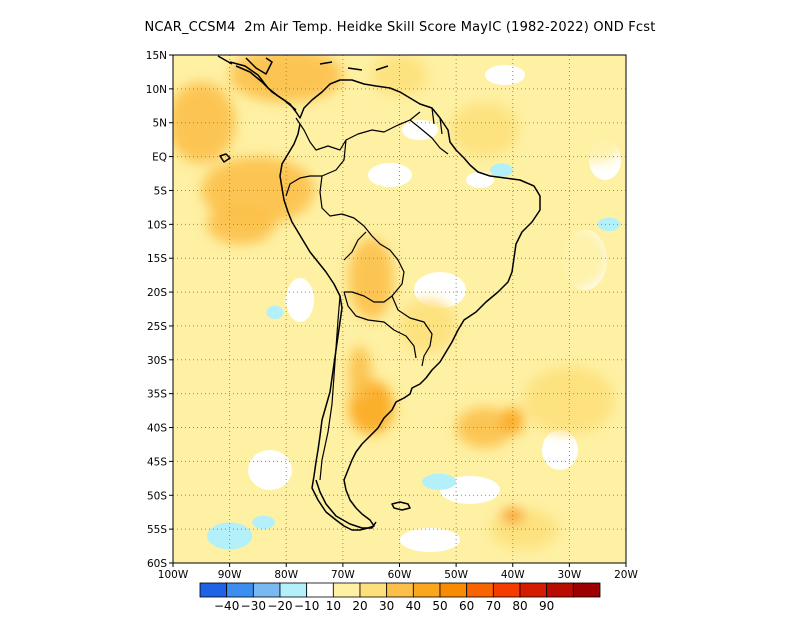 This screenshot has height=618, width=800. What do you see at coordinates (157, 395) in the screenshot?
I see `lat-tick-label: 35S` at bounding box center [157, 395].